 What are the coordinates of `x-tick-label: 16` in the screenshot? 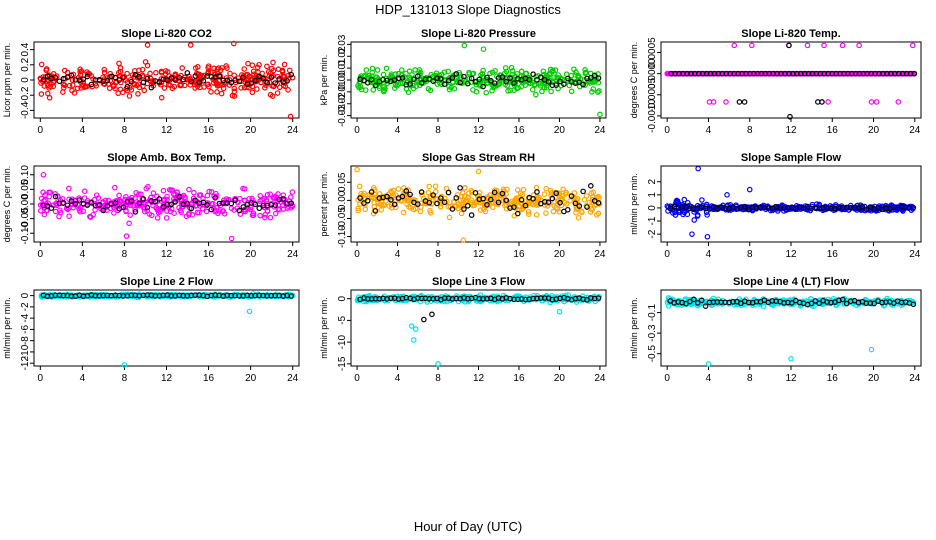 It's located at (833, 254).